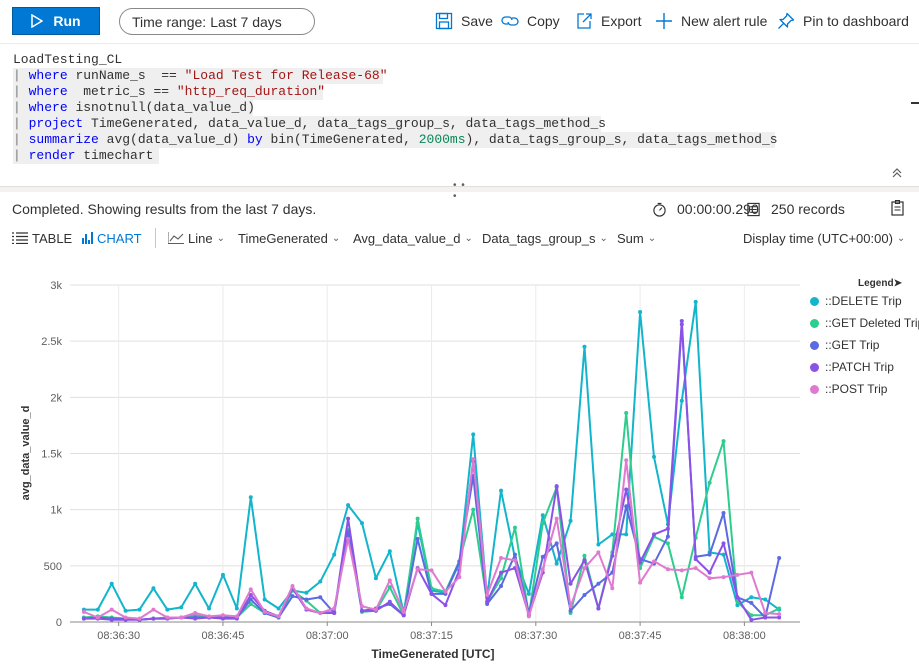 Image resolution: width=919 pixels, height=672 pixels. Describe the element at coordinates (897, 283) in the screenshot. I see `legend-toggle-icon: ➤` at that location.